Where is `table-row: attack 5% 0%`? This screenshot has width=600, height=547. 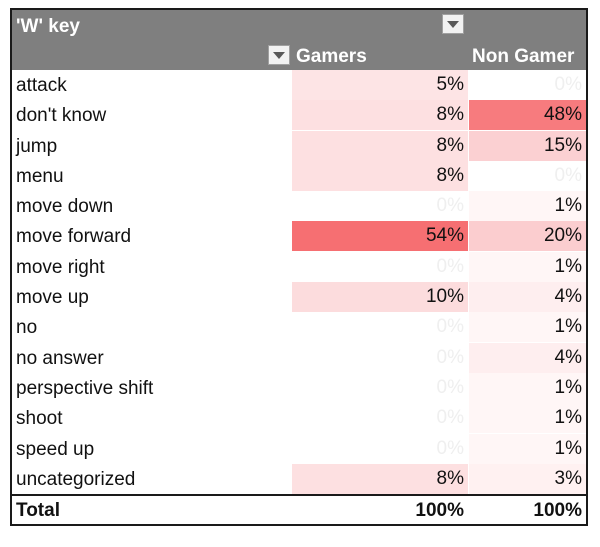
table-row: attack 5% 0% is located at coordinates (299, 85).